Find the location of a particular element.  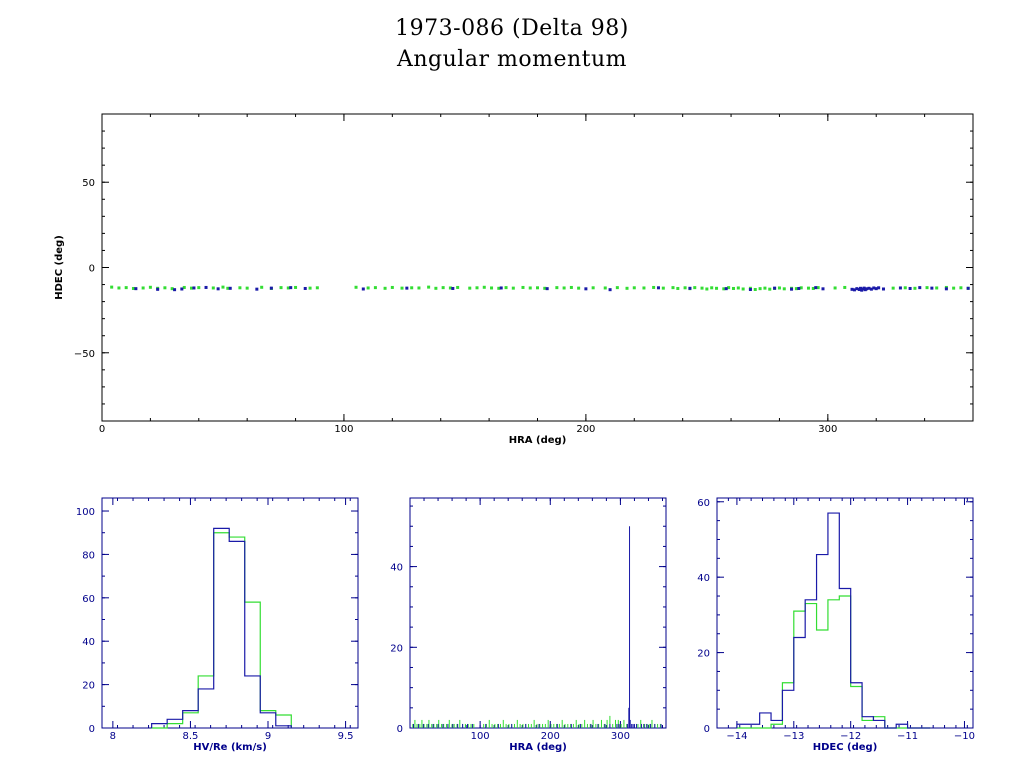

x-axis-label: HV/Re (km/s) is located at coordinates (230, 747).